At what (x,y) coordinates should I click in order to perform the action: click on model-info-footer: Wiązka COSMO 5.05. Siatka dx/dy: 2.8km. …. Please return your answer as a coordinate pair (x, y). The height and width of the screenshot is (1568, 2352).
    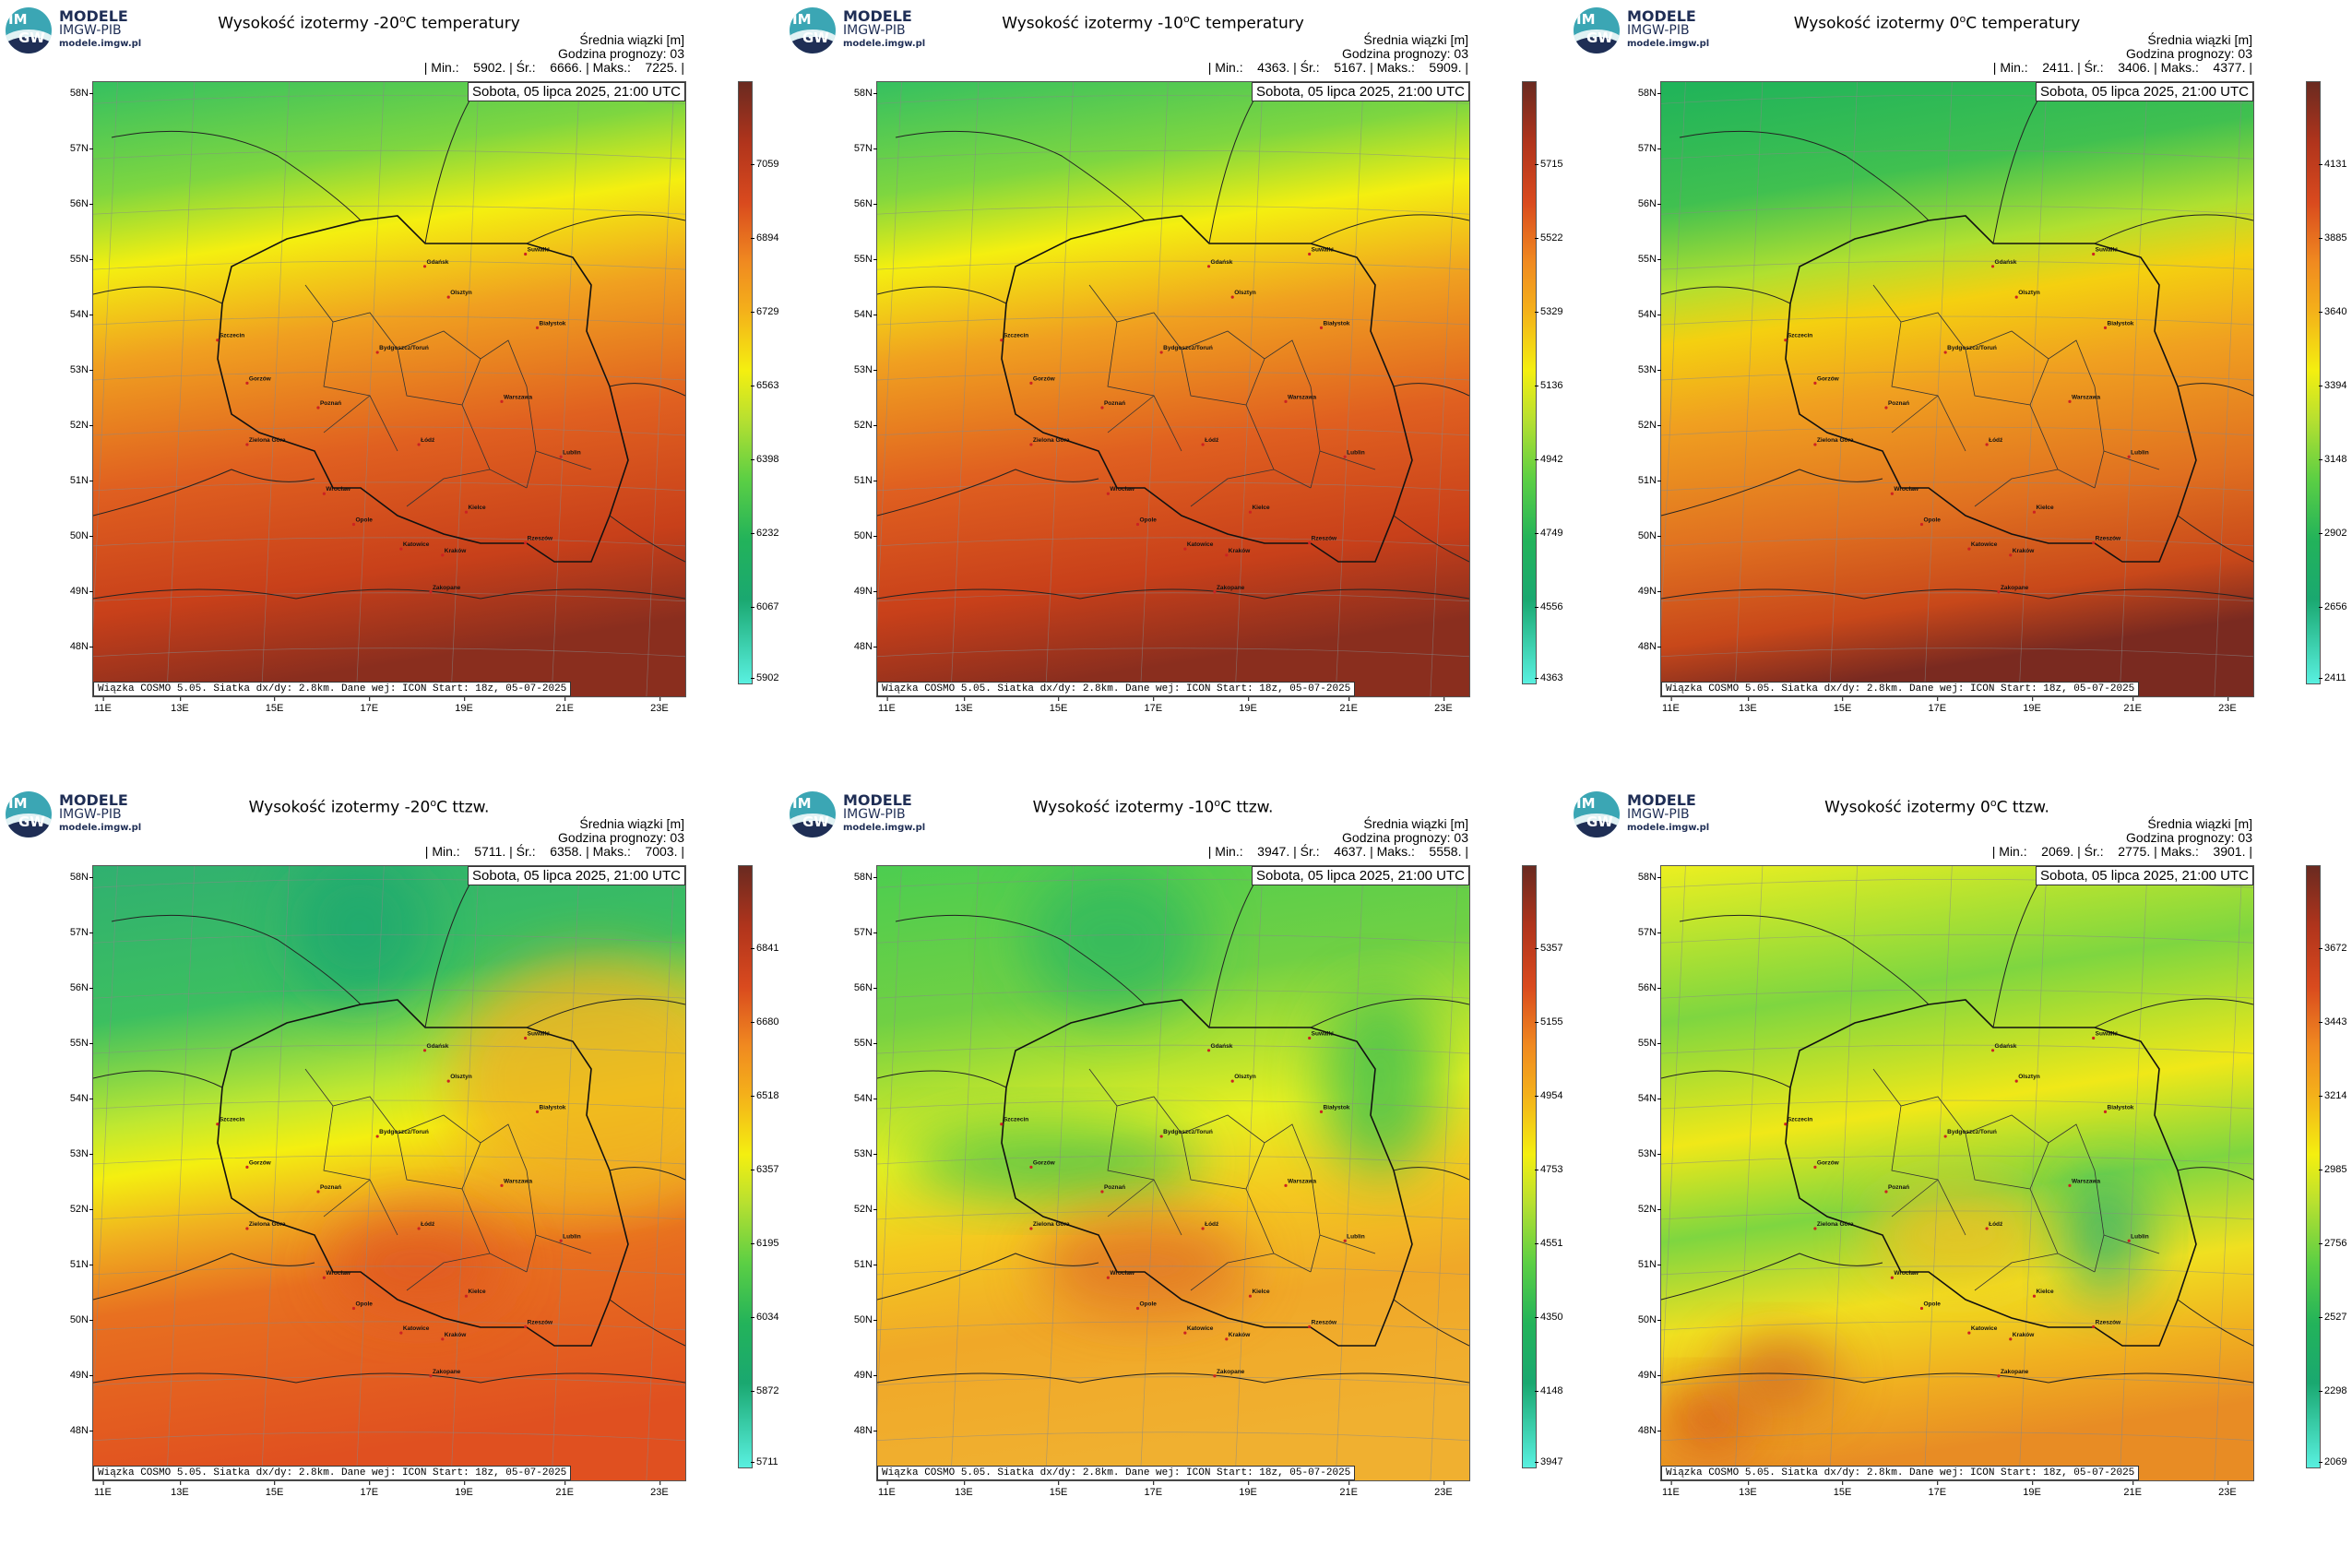
    Looking at the image, I should click on (1116, 689).